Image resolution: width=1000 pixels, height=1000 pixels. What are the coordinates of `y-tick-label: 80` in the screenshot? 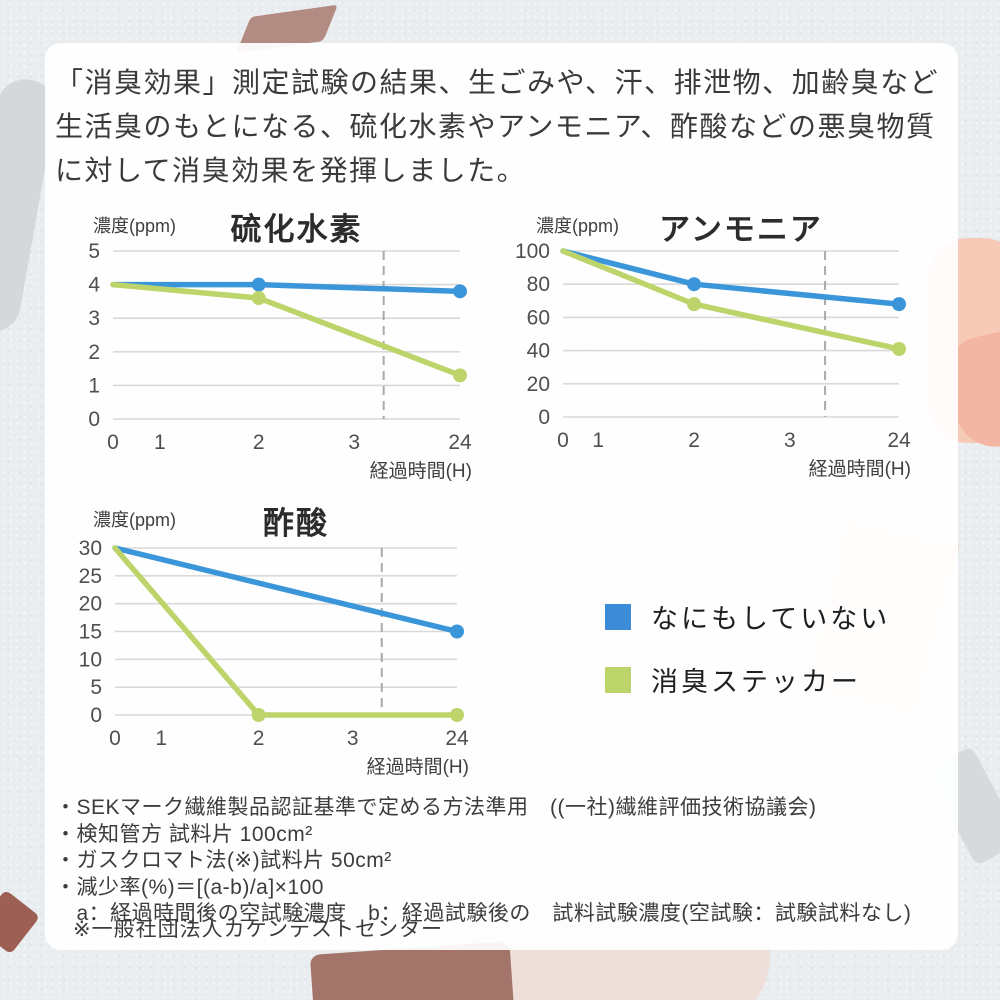 It's located at (538, 284).